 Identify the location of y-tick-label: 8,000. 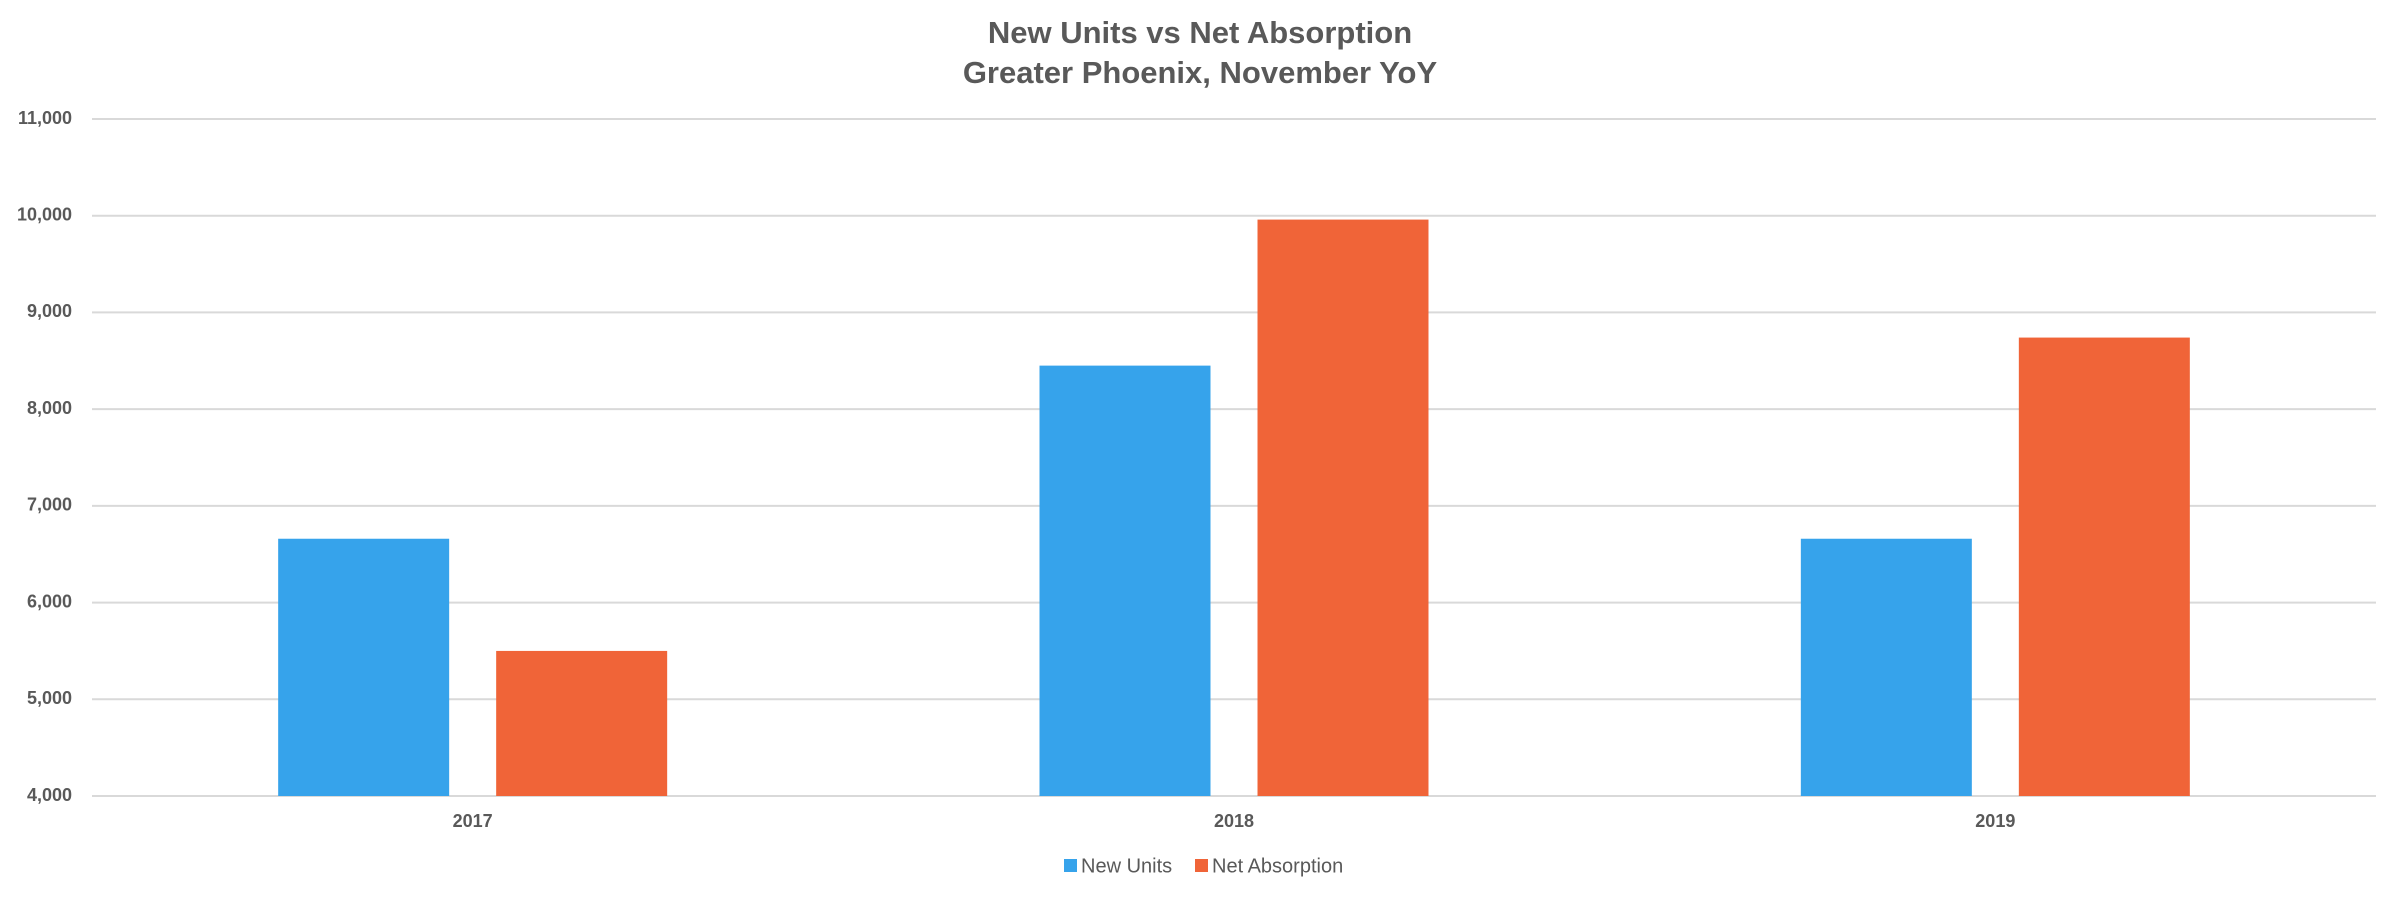
(49, 408).